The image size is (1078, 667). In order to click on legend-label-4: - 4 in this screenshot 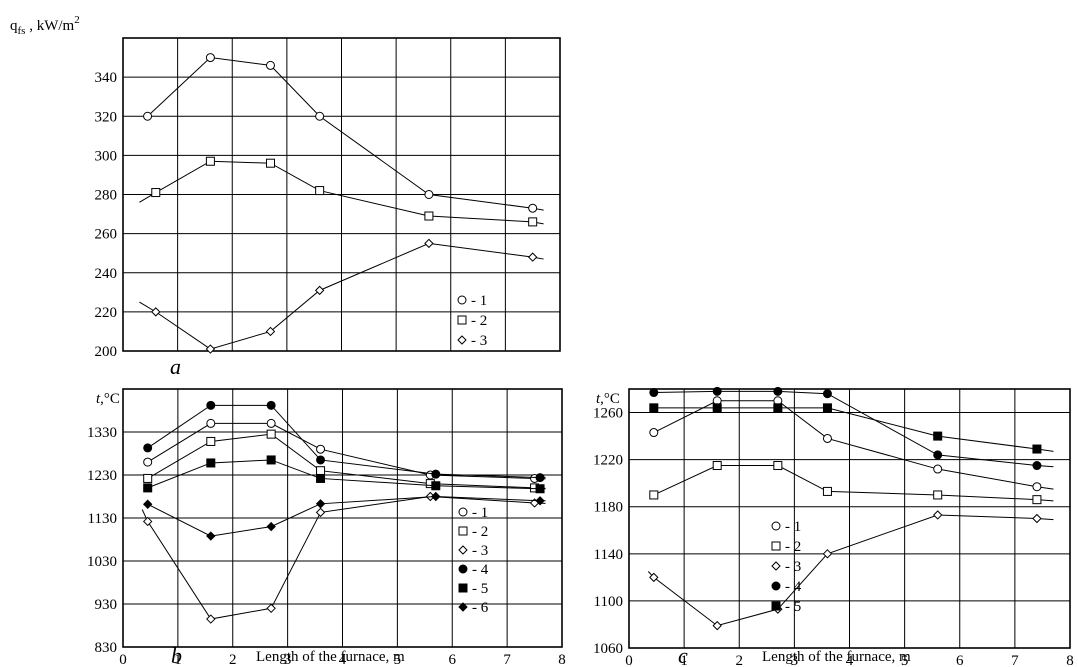, I will do `click(793, 587)`.